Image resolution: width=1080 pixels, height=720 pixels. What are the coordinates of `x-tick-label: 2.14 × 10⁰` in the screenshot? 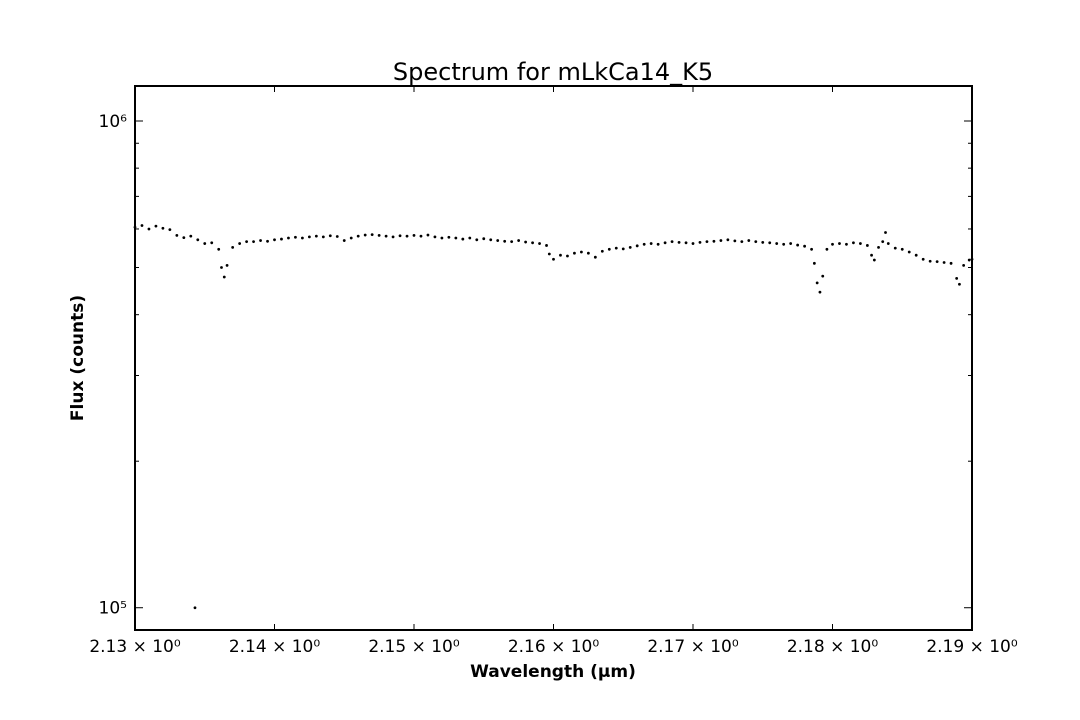 It's located at (275, 647).